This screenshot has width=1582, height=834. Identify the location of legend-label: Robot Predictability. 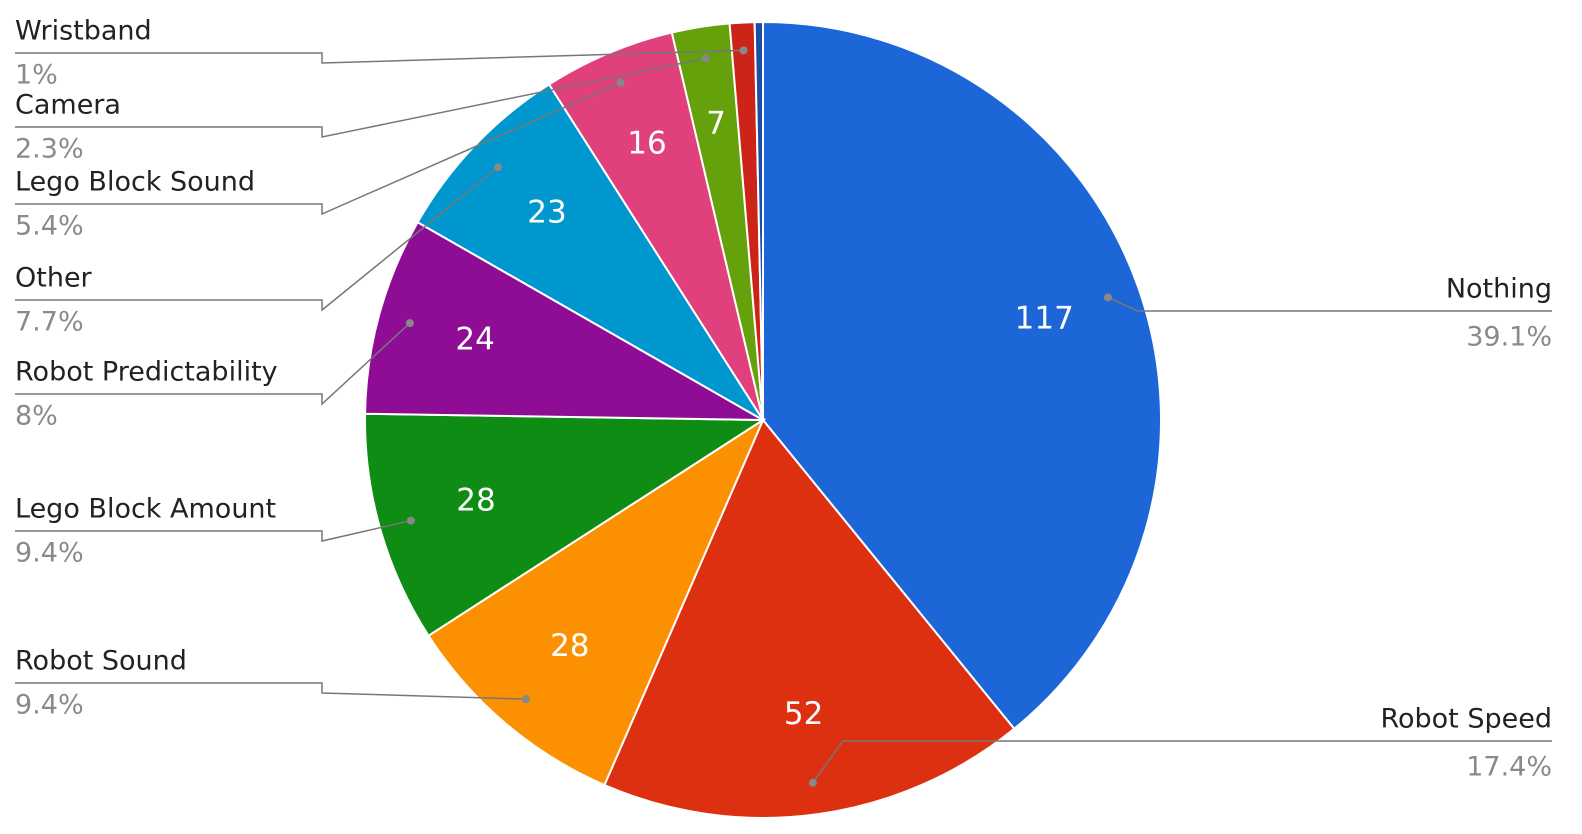
(146, 372).